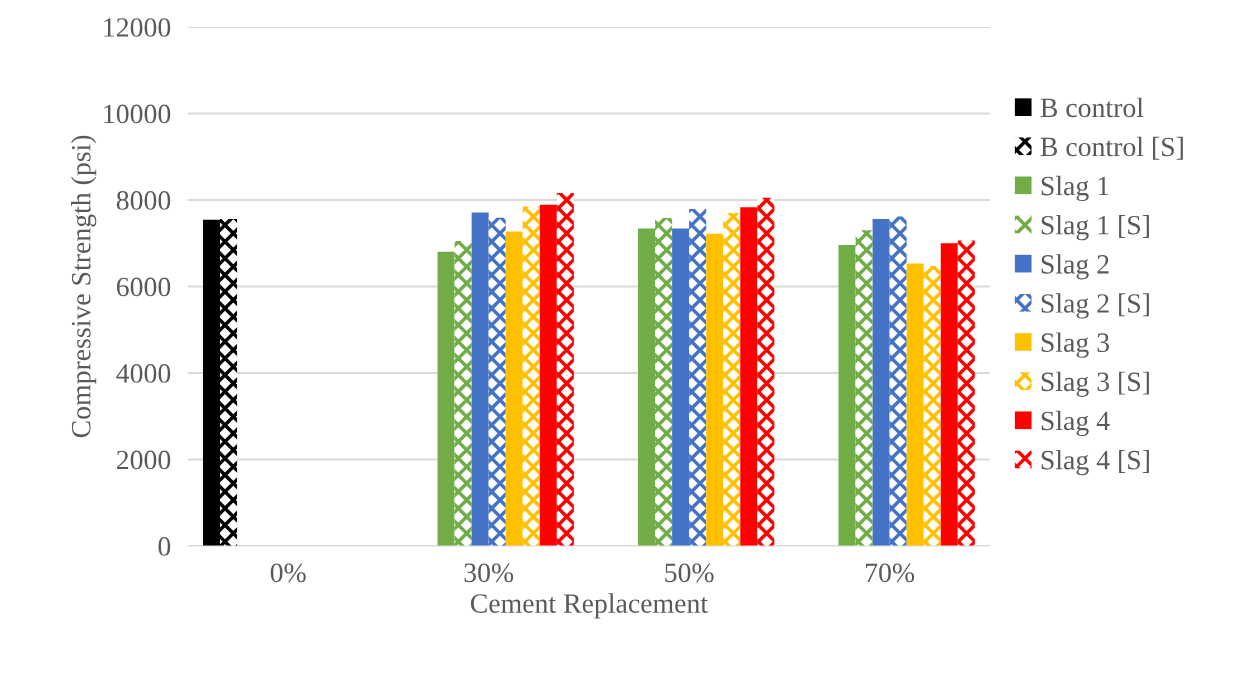 The width and height of the screenshot is (1253, 674). Describe the element at coordinates (84, 286) in the screenshot. I see `y-axis-title: Compressive Strength (psi)` at that location.